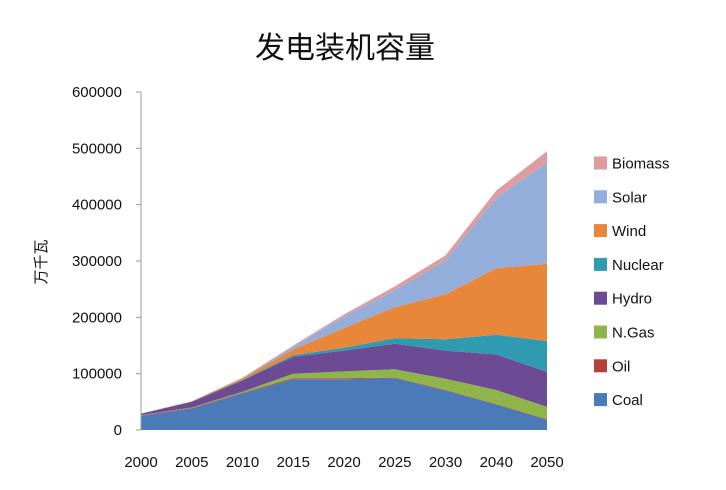  What do you see at coordinates (445, 462) in the screenshot?
I see `x-tick-label: 2030` at bounding box center [445, 462].